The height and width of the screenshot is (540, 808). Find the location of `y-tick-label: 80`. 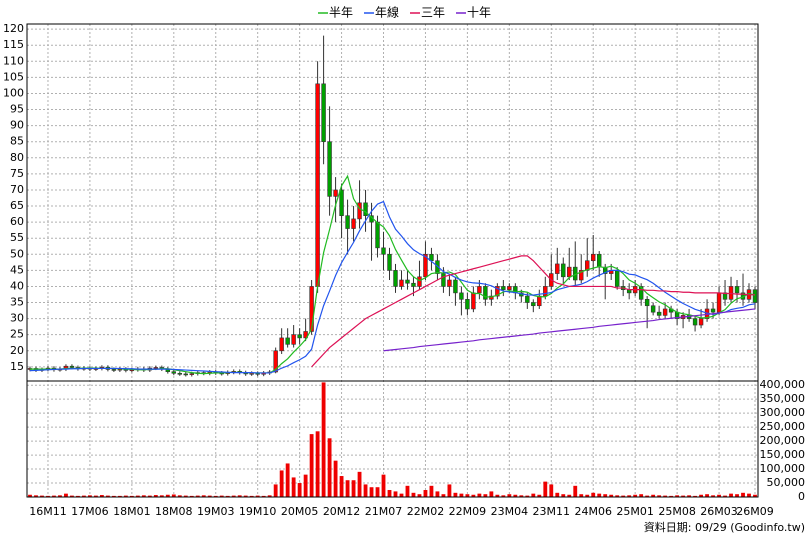

y-tick-label: 80 is located at coordinates (17, 157).